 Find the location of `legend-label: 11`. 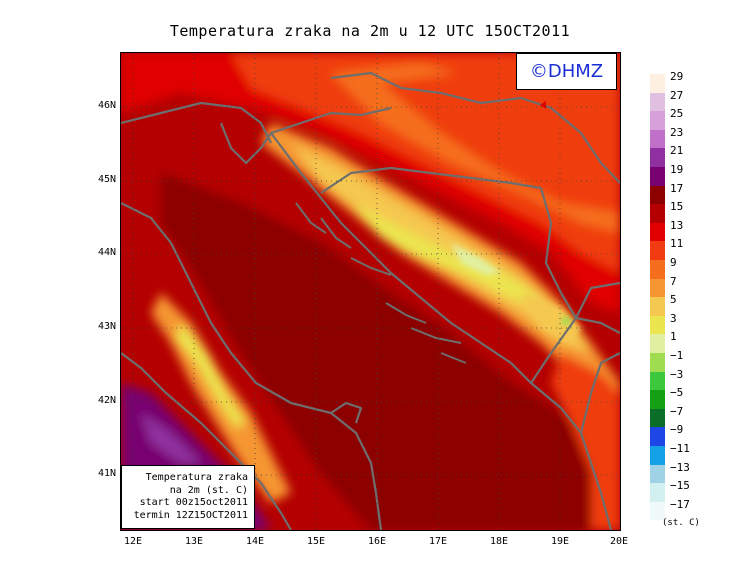

legend-label: 11 is located at coordinates (677, 244).